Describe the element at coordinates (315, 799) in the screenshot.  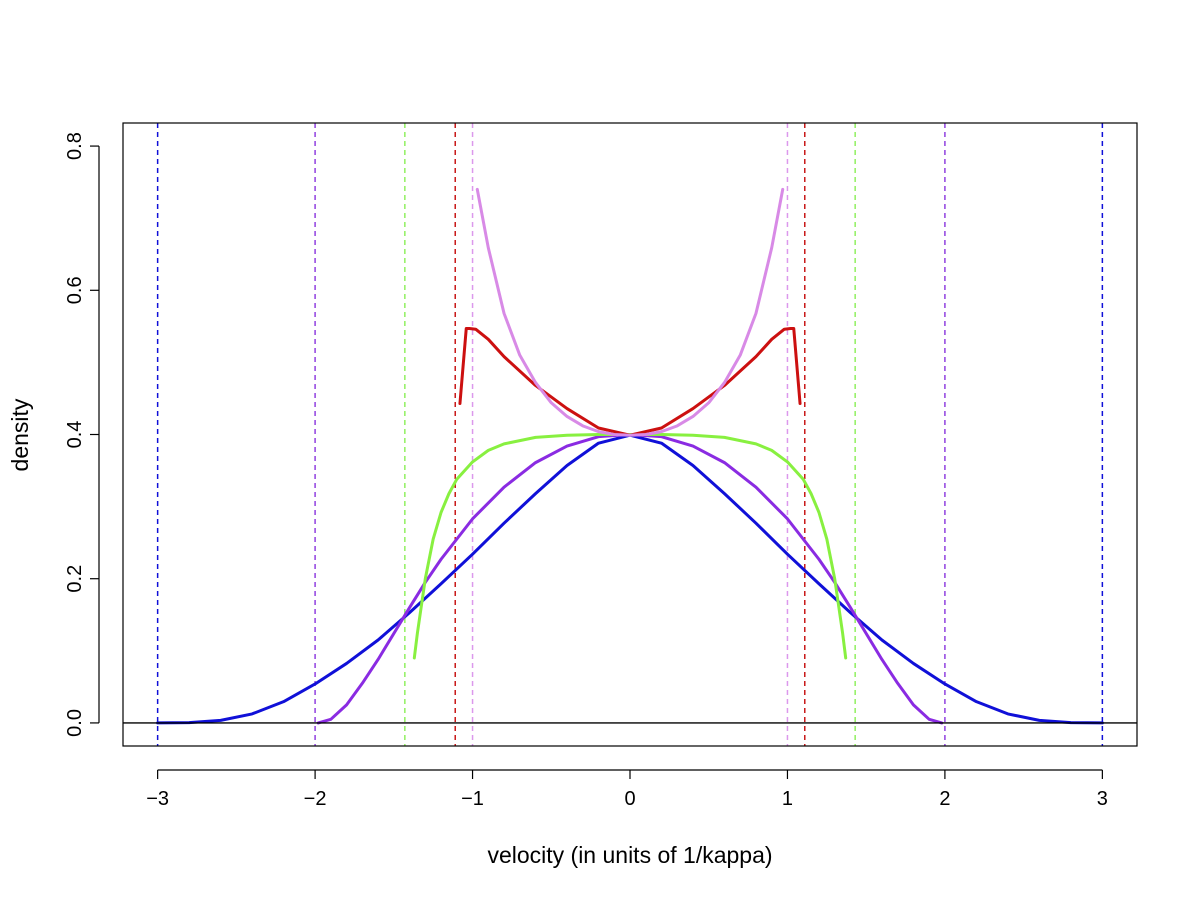
I see `x-tick-label-1: −2` at that location.